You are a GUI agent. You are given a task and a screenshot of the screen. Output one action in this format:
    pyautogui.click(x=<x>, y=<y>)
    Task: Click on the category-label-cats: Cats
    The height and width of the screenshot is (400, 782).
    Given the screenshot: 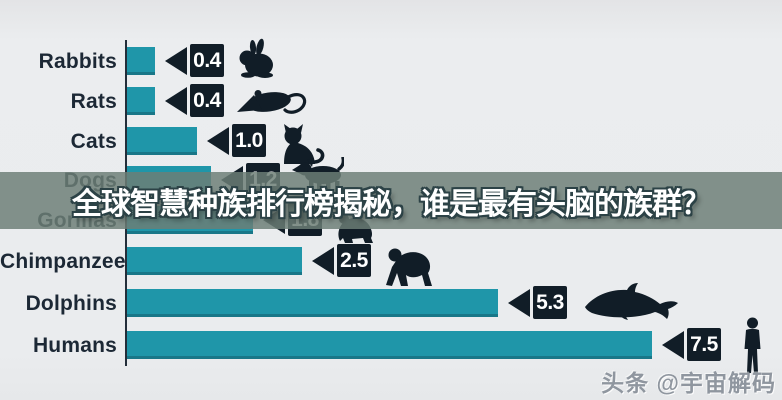 What is the action you would take?
    pyautogui.click(x=93, y=141)
    